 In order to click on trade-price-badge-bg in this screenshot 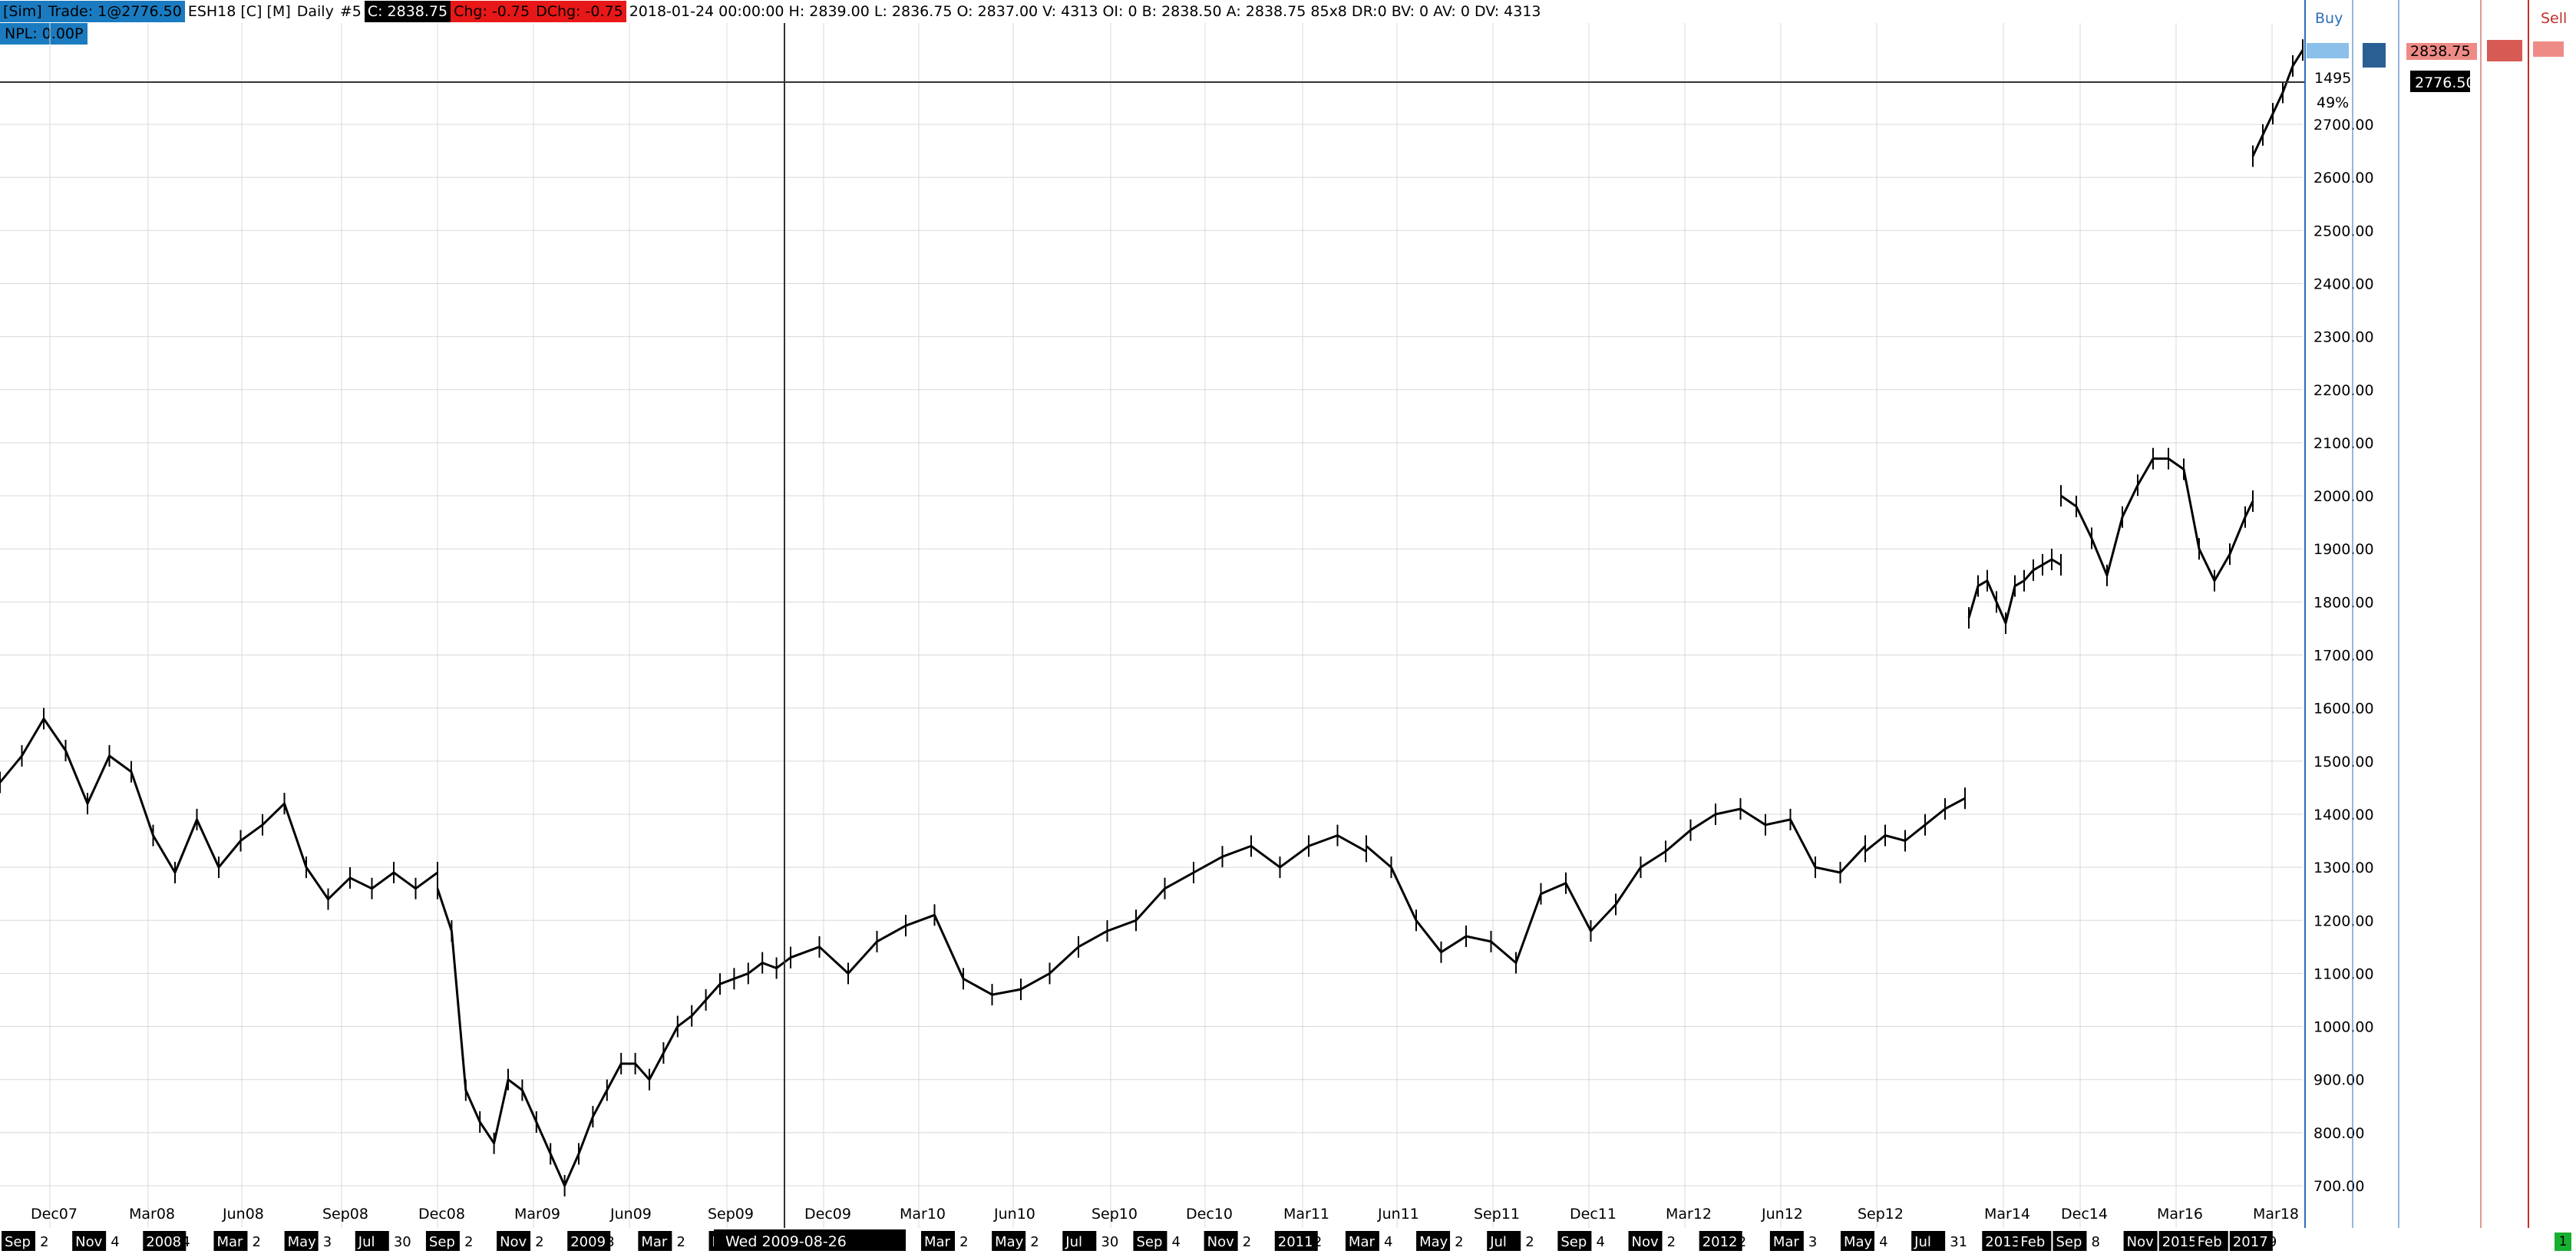, I will do `click(2440, 81)`.